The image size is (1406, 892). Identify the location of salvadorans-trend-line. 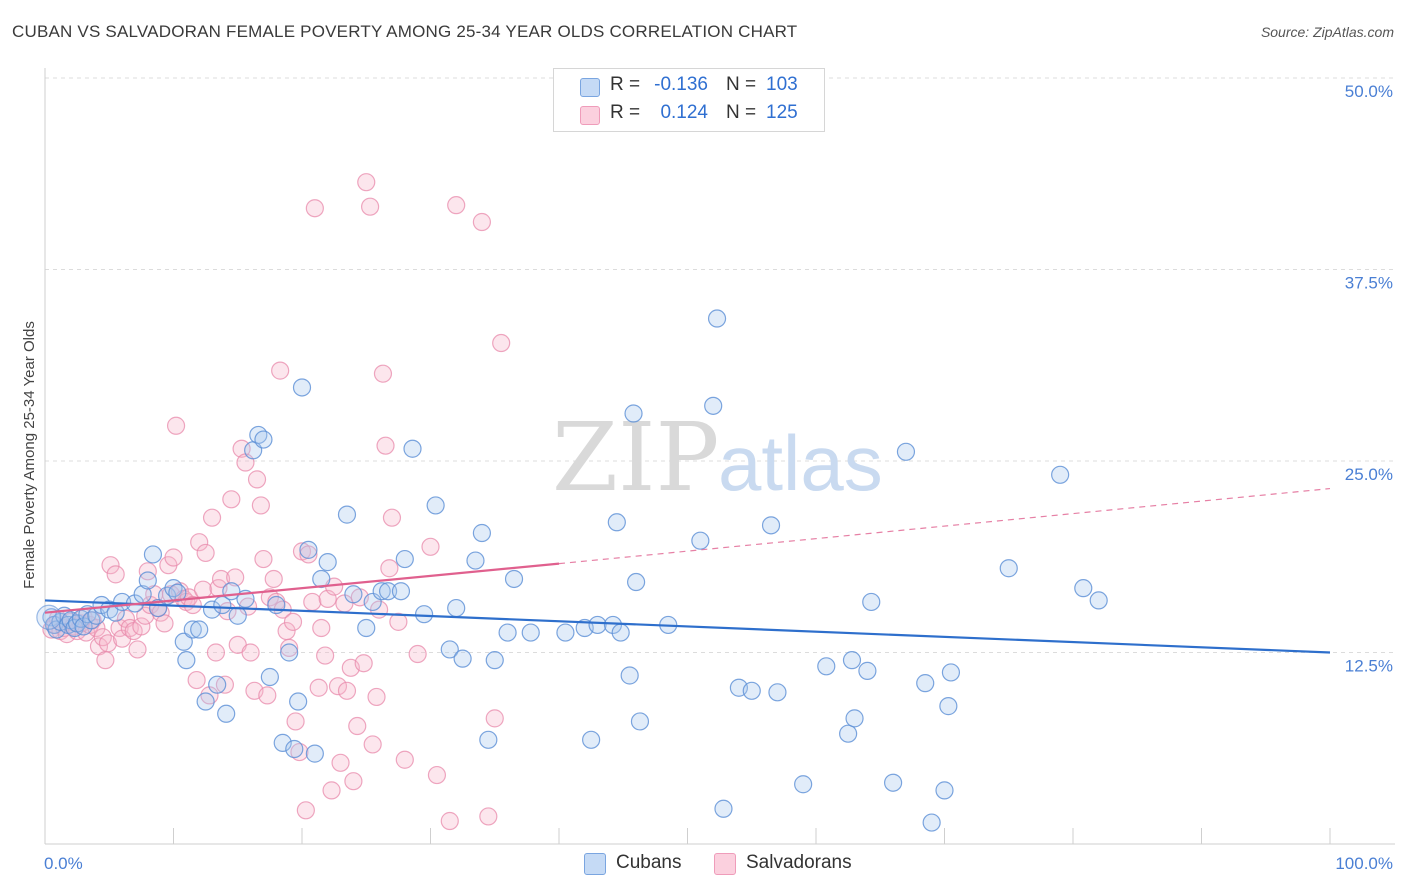
(302, 588).